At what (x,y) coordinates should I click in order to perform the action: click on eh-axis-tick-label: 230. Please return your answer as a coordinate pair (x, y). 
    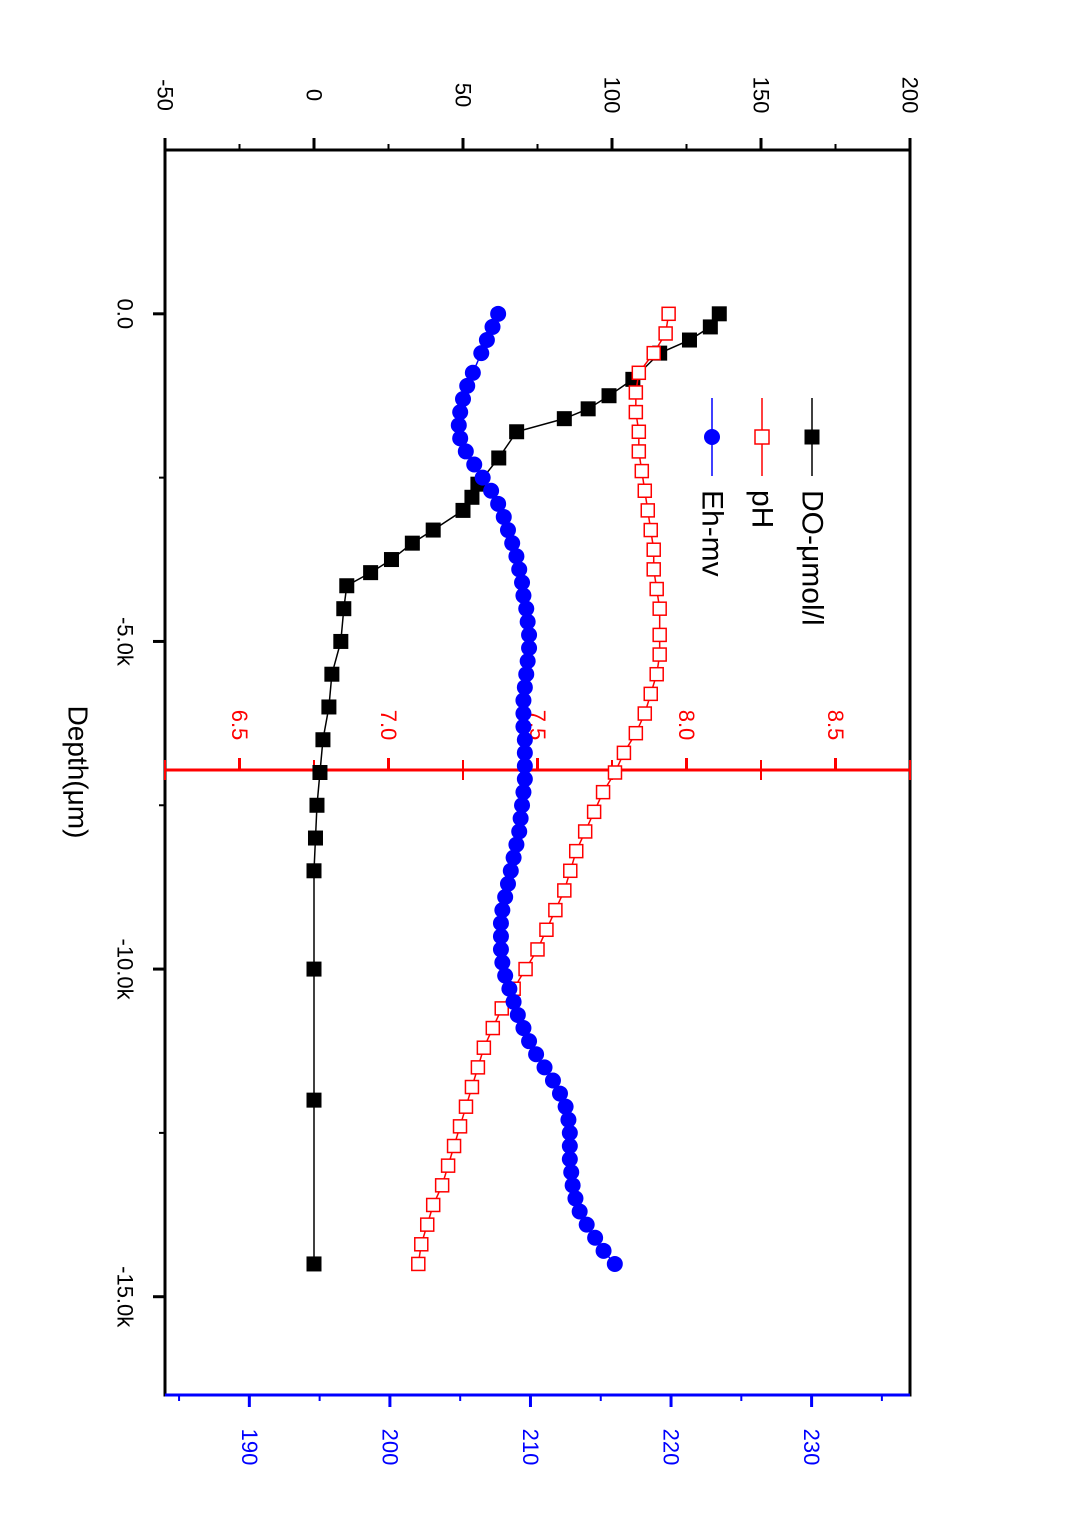
    Looking at the image, I should click on (811, 1447).